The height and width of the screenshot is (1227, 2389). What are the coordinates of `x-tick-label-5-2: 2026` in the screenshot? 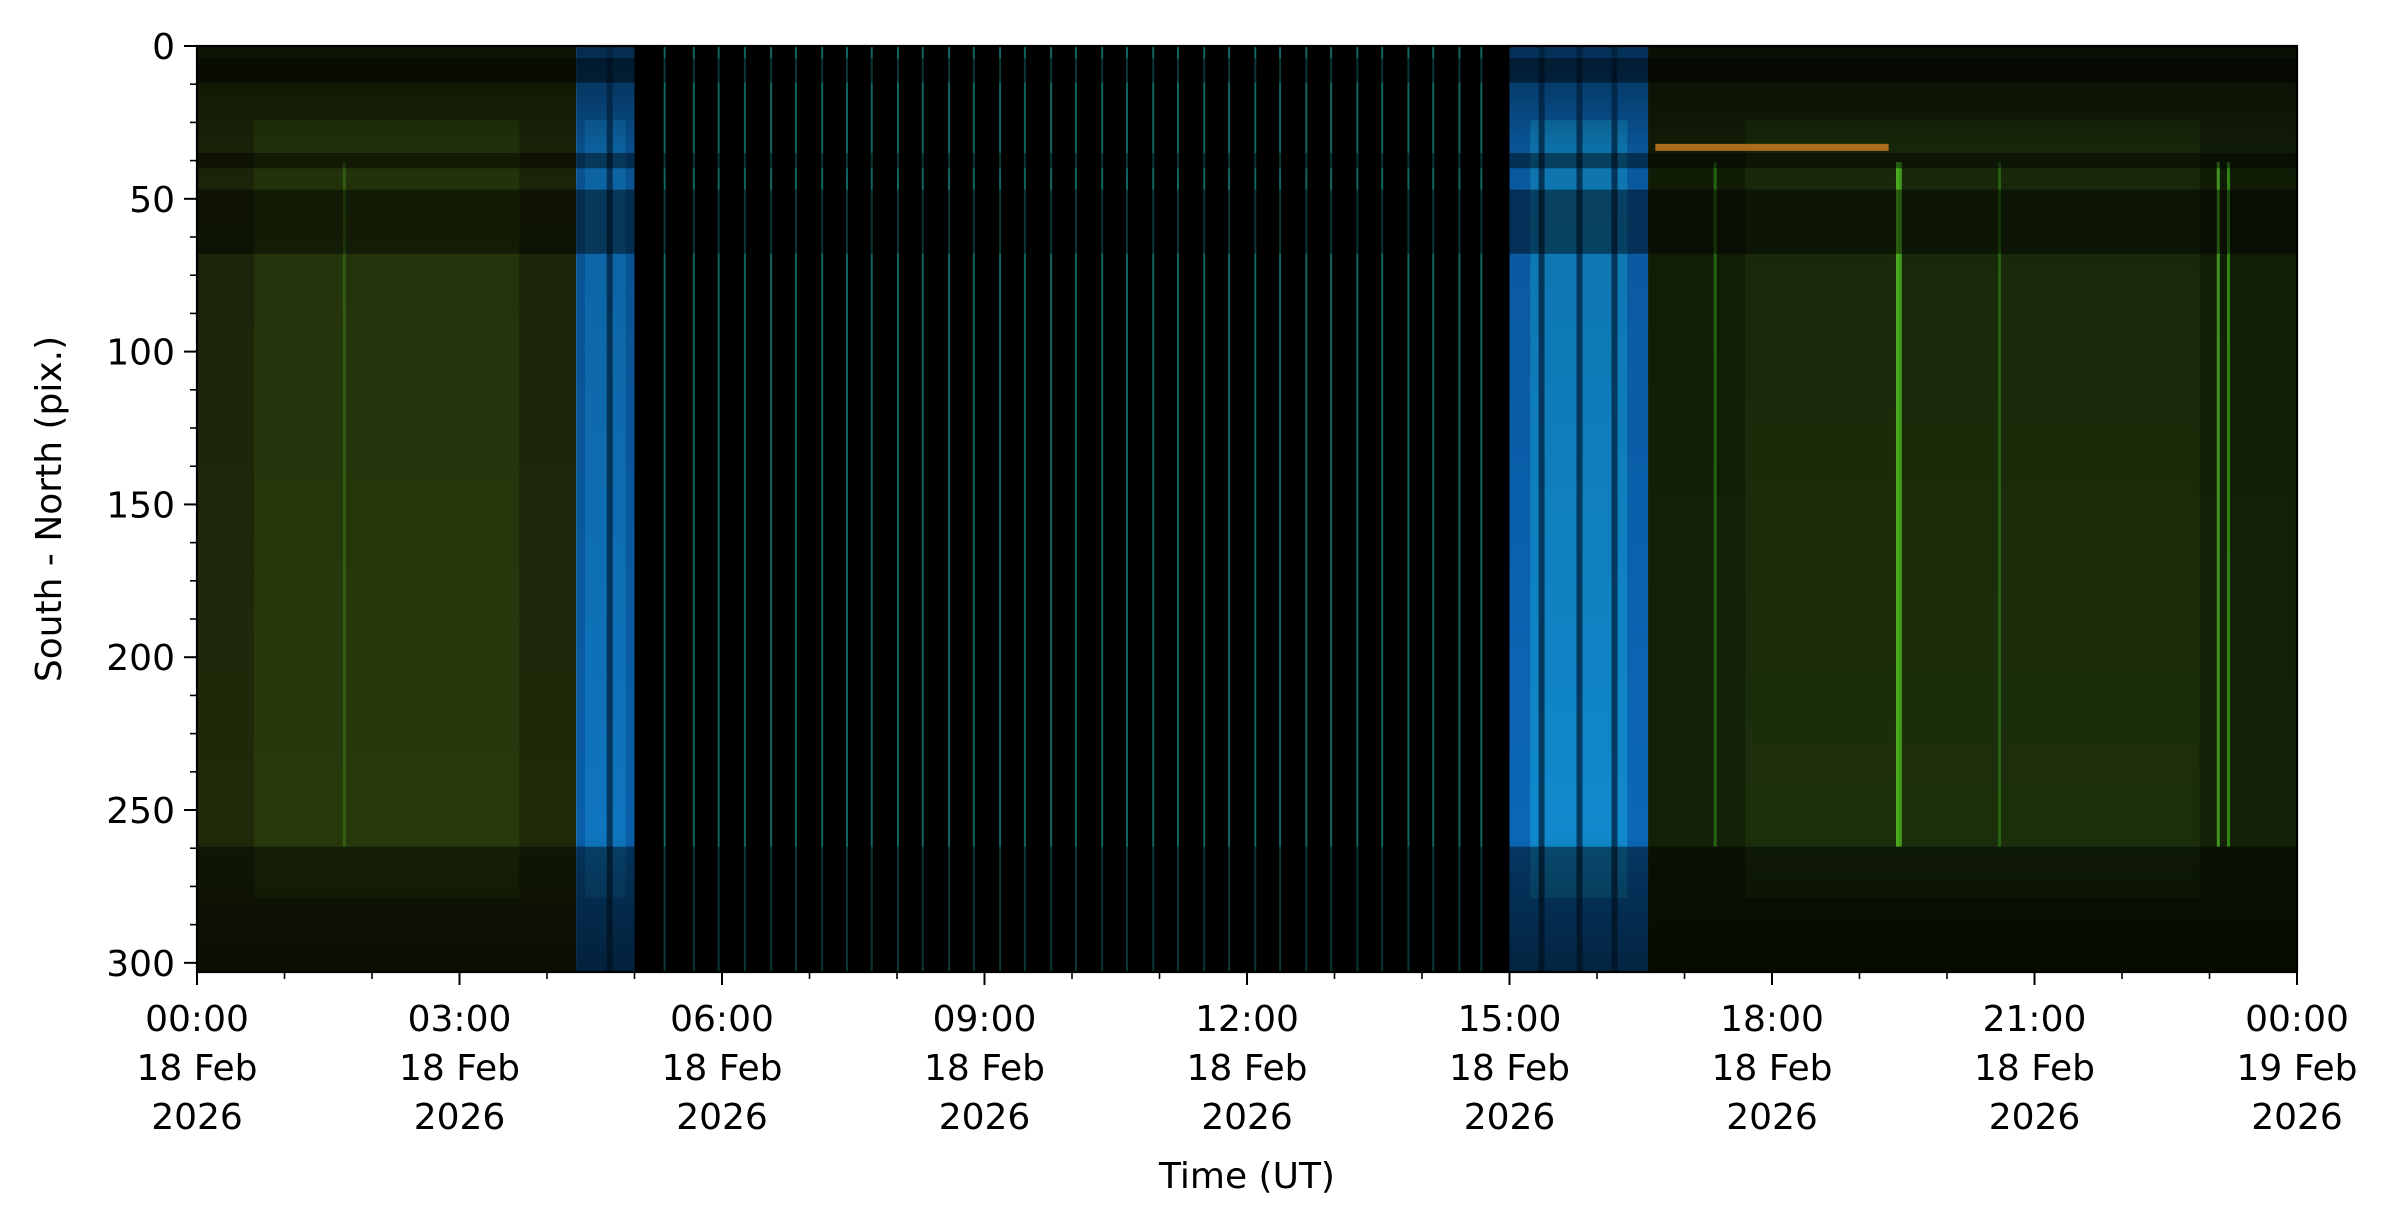 It's located at (1510, 1117).